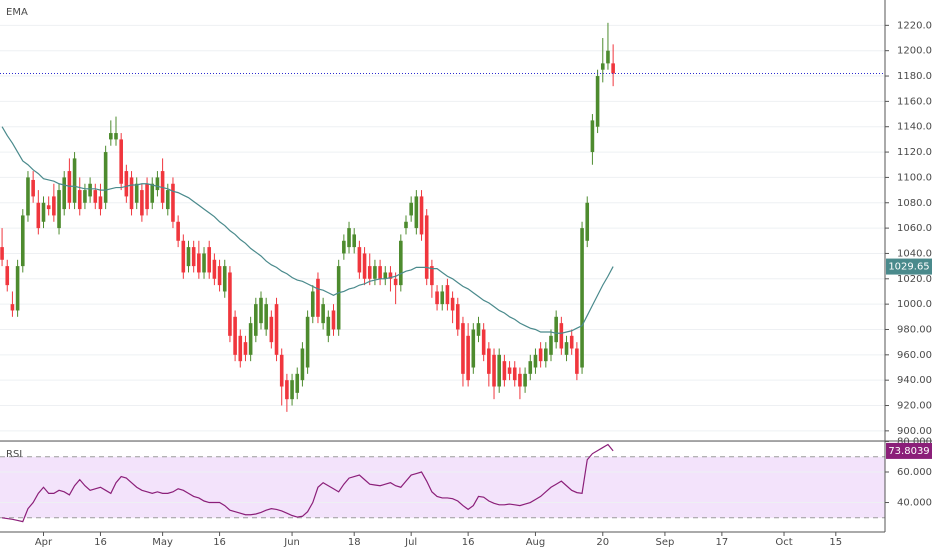  I want to click on x-tick-label: May, so click(162, 542).